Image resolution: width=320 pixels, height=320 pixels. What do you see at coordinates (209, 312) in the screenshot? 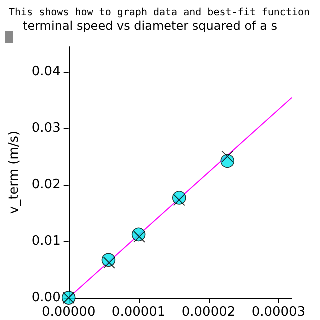
I see `x-tick-label: 0.00002` at bounding box center [209, 312].